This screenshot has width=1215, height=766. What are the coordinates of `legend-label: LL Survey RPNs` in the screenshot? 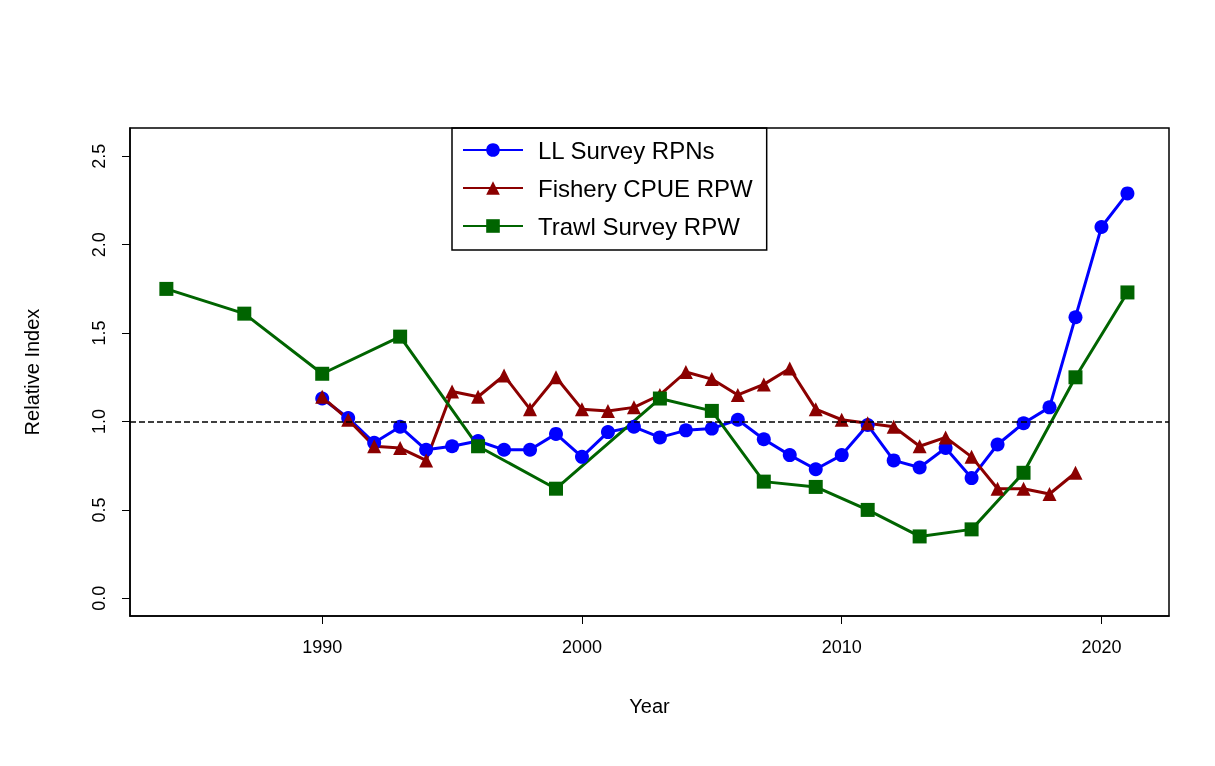 It's located at (626, 150).